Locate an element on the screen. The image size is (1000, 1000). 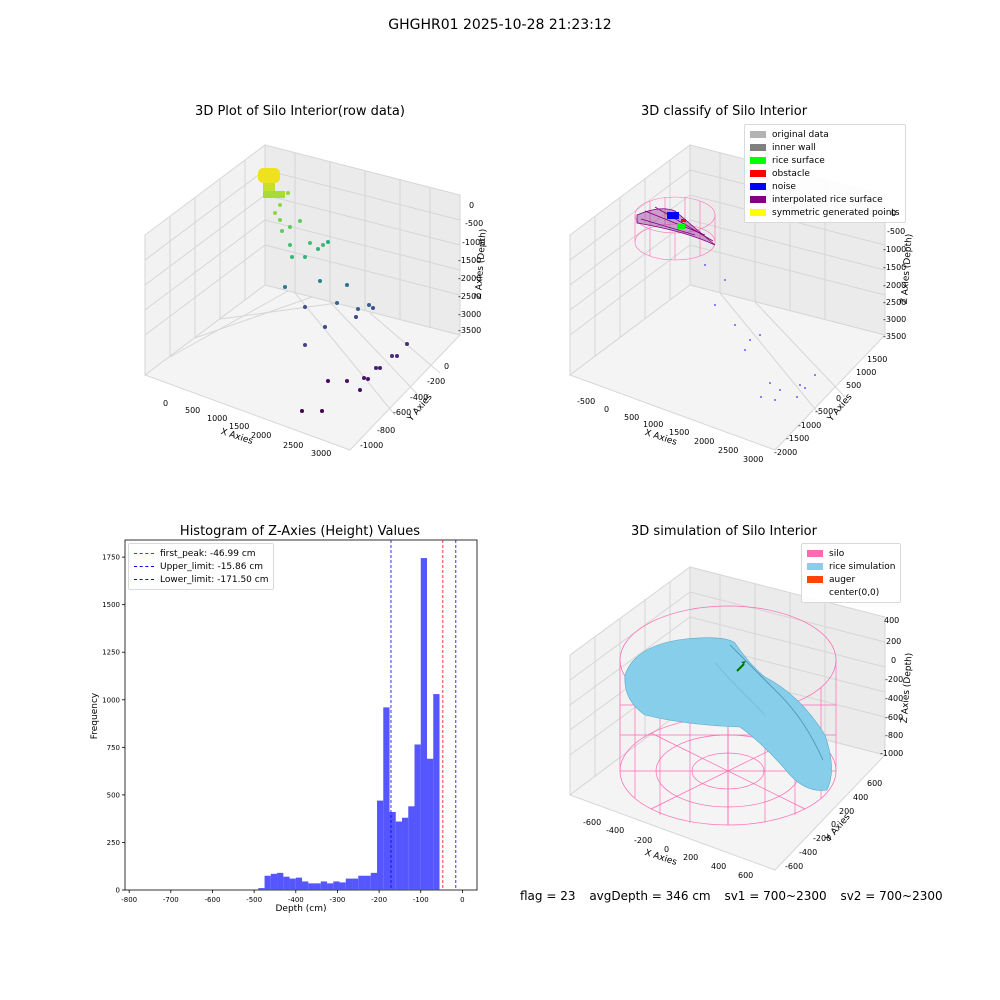
x-tick: -500 is located at coordinates (586, 401).